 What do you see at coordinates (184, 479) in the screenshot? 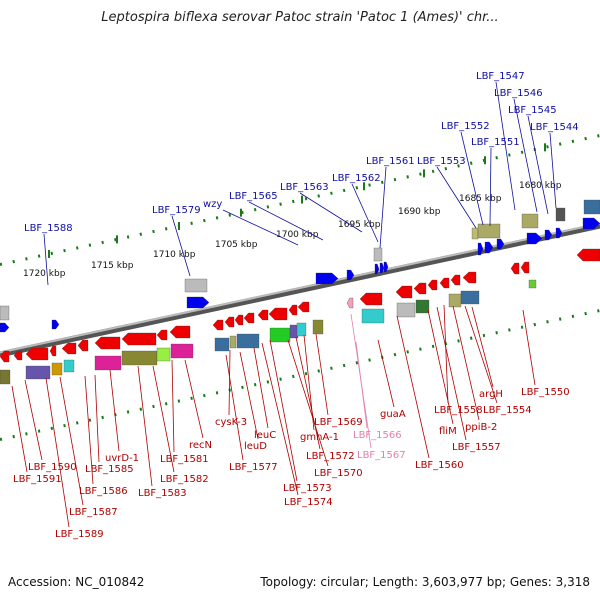
I see `bottom-gene-label: LBF_1582` at bounding box center [184, 479].